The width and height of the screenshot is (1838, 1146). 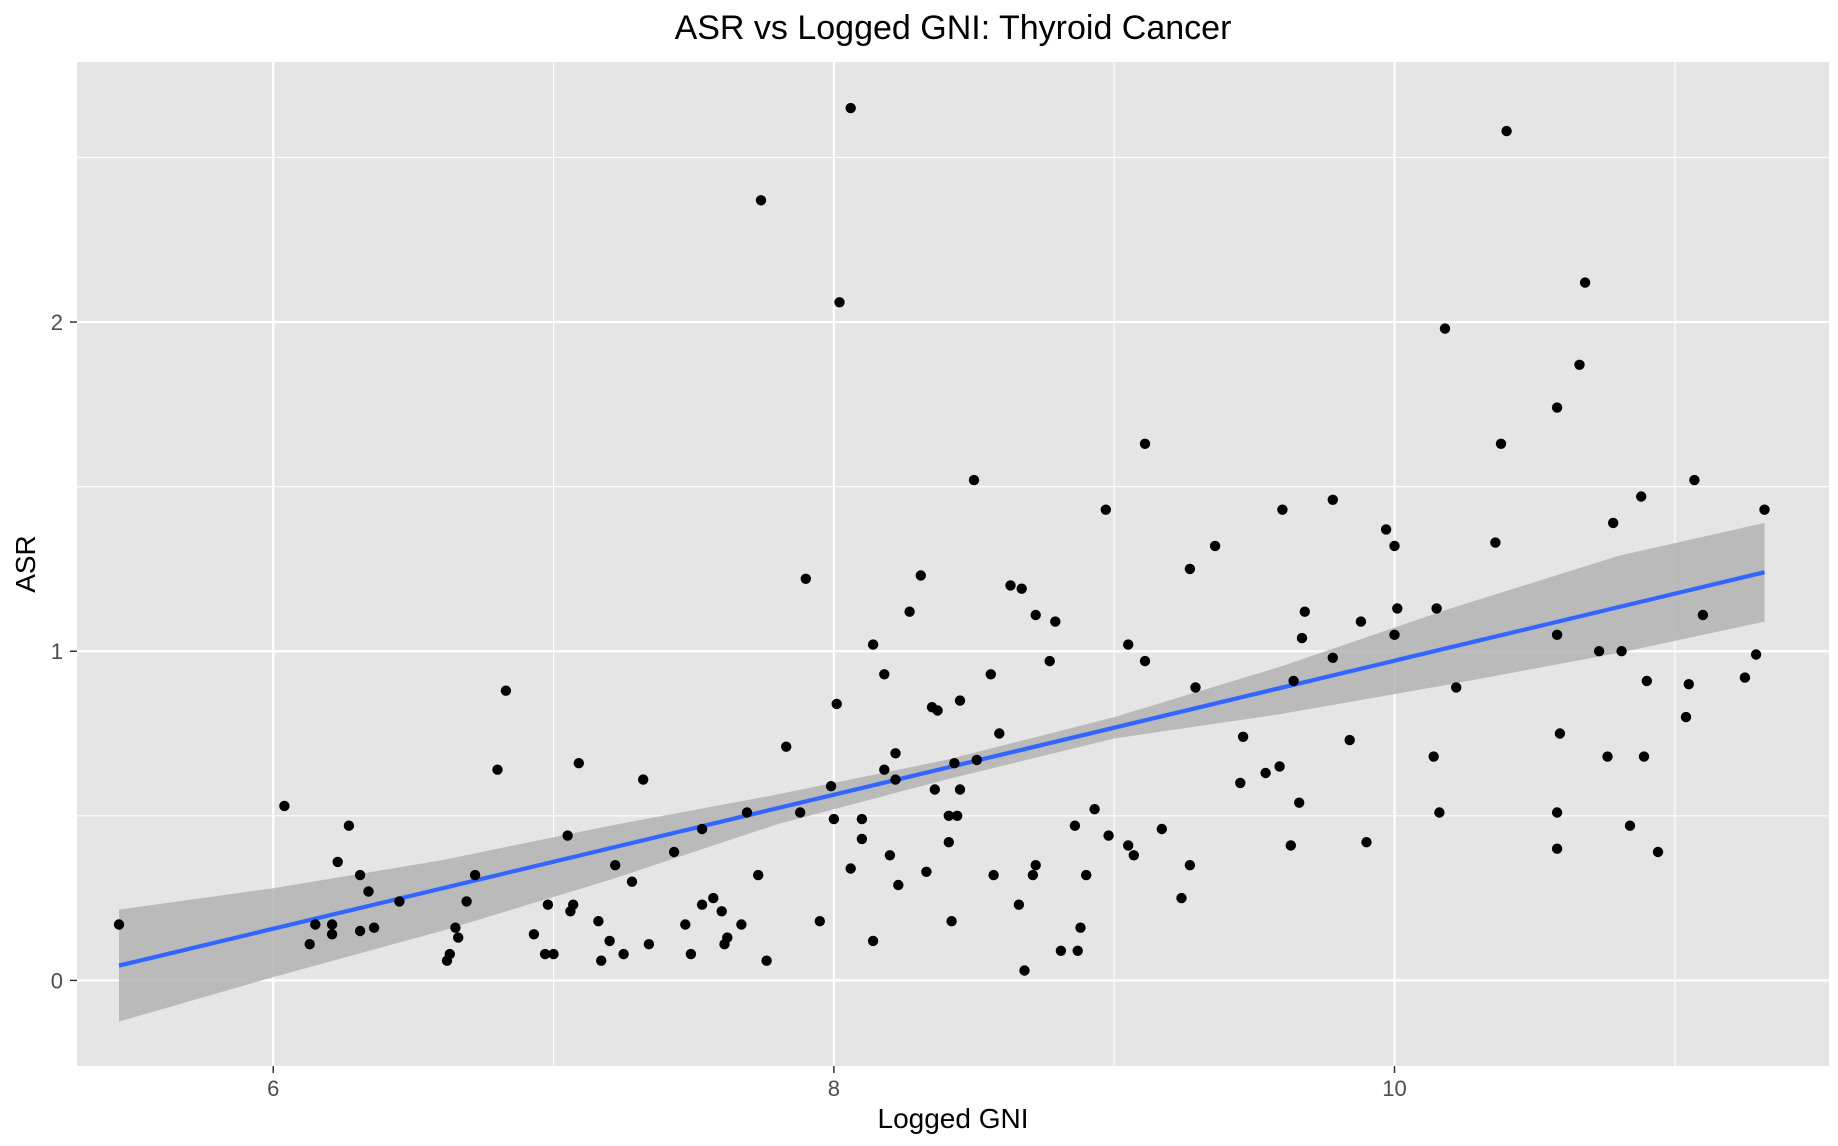 I want to click on y-axis: 0 1 2, so click(x=64, y=651).